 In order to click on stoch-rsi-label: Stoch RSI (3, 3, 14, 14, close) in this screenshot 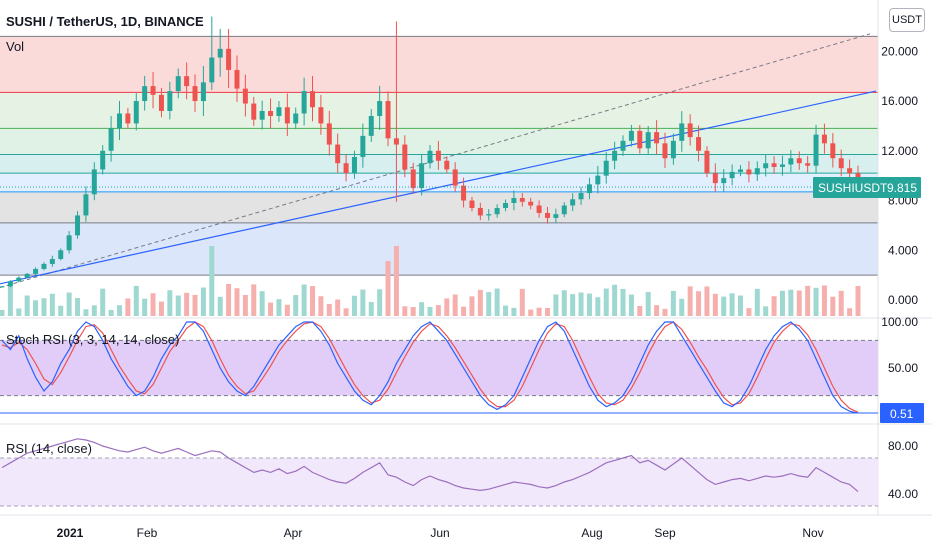, I will do `click(92, 339)`.